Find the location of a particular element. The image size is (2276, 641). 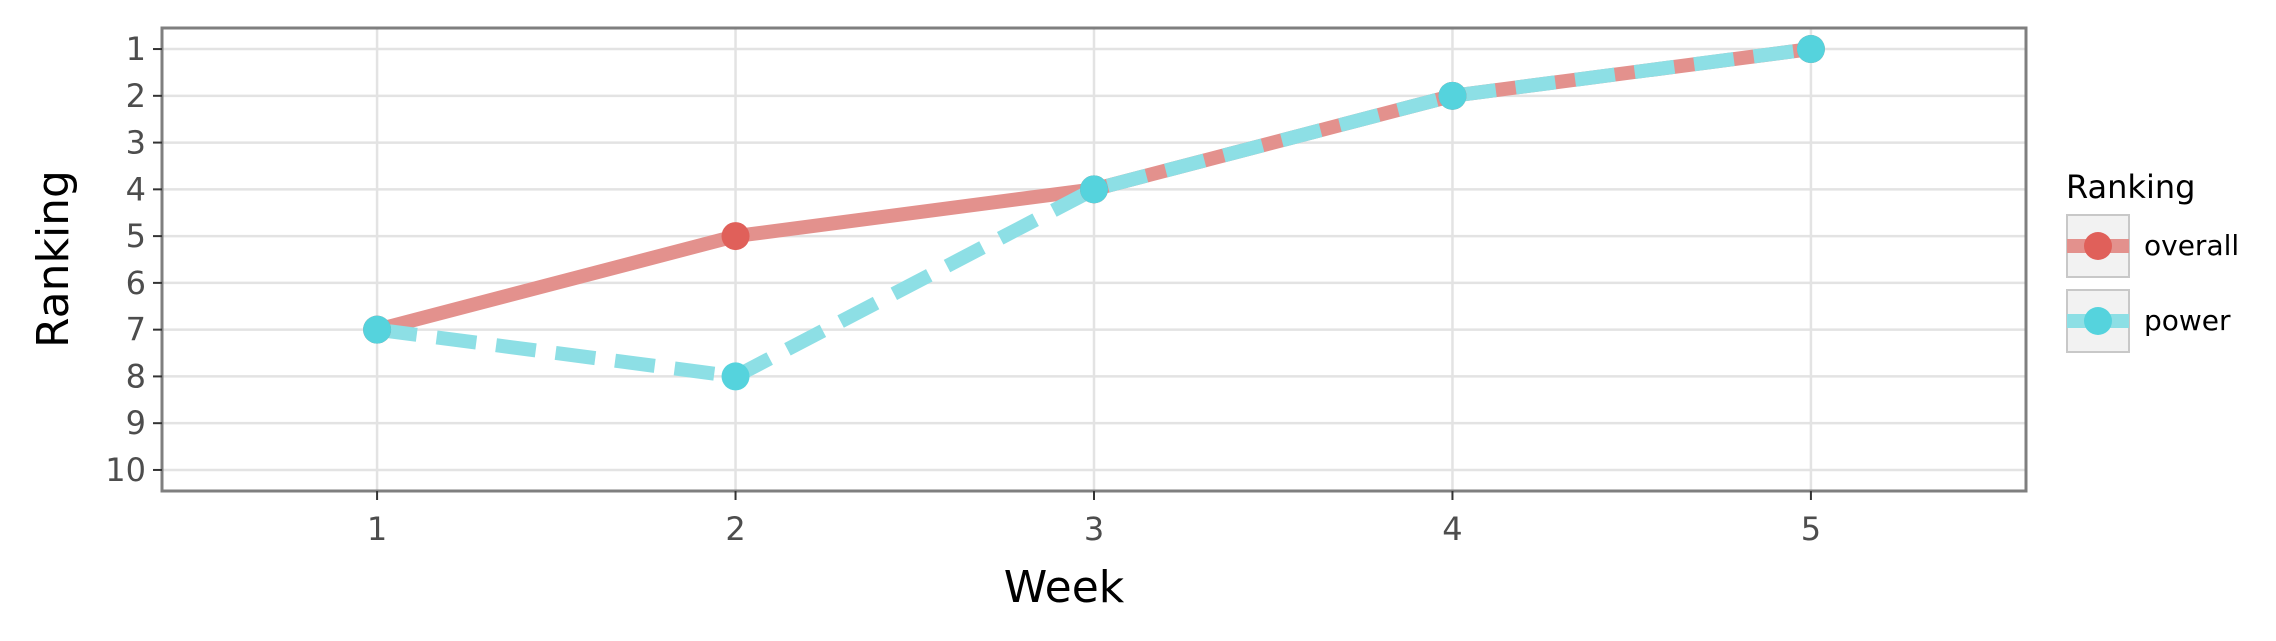

legend-item-power: power is located at coordinates (2148, 321).